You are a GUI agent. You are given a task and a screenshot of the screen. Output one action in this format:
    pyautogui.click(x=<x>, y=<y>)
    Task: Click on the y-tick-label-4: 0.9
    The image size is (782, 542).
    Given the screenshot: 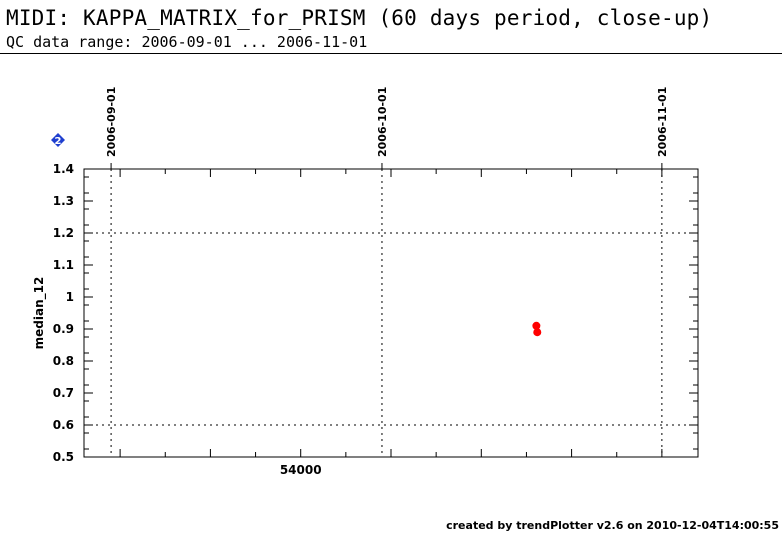 What is the action you would take?
    pyautogui.click(x=63, y=329)
    